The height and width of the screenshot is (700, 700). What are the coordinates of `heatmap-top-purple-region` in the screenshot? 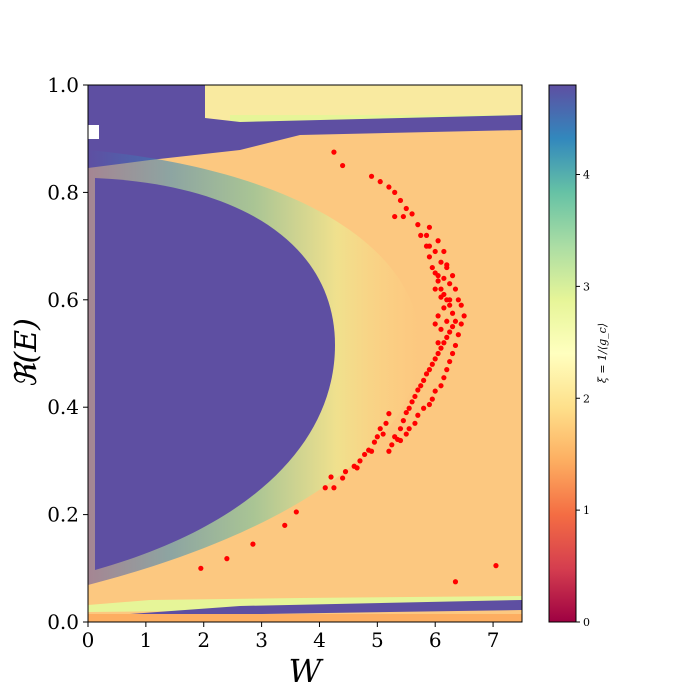 It's located at (305, 126).